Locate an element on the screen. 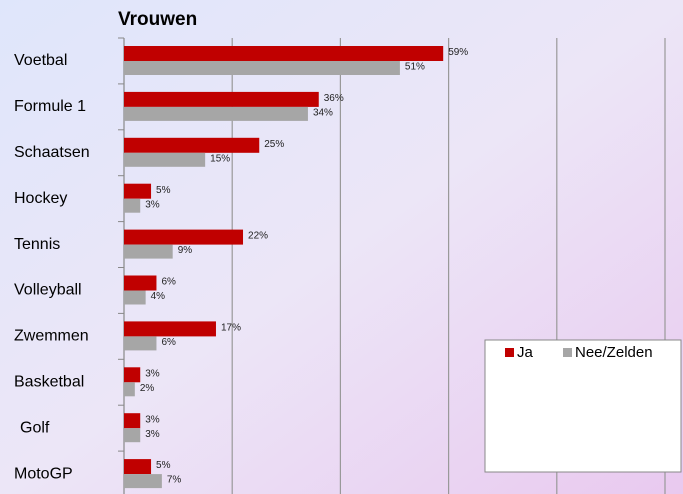  category-label: Formule 1 is located at coordinates (50, 106).